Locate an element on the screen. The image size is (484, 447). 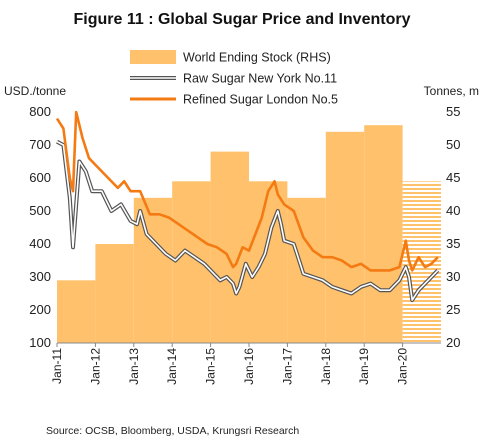
x-tick-label: Jan-17 is located at coordinates (287, 366).